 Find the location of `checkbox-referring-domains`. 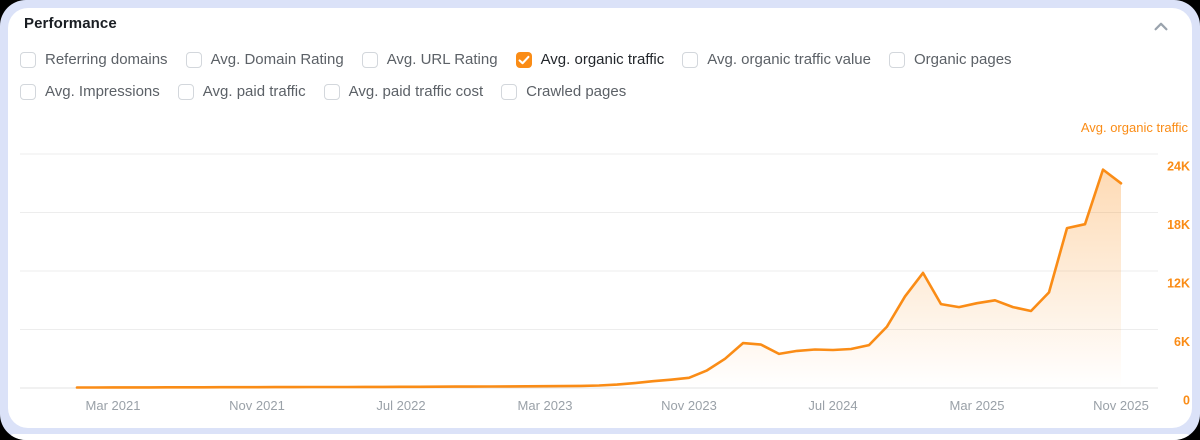

checkbox-referring-domains is located at coordinates (28, 60).